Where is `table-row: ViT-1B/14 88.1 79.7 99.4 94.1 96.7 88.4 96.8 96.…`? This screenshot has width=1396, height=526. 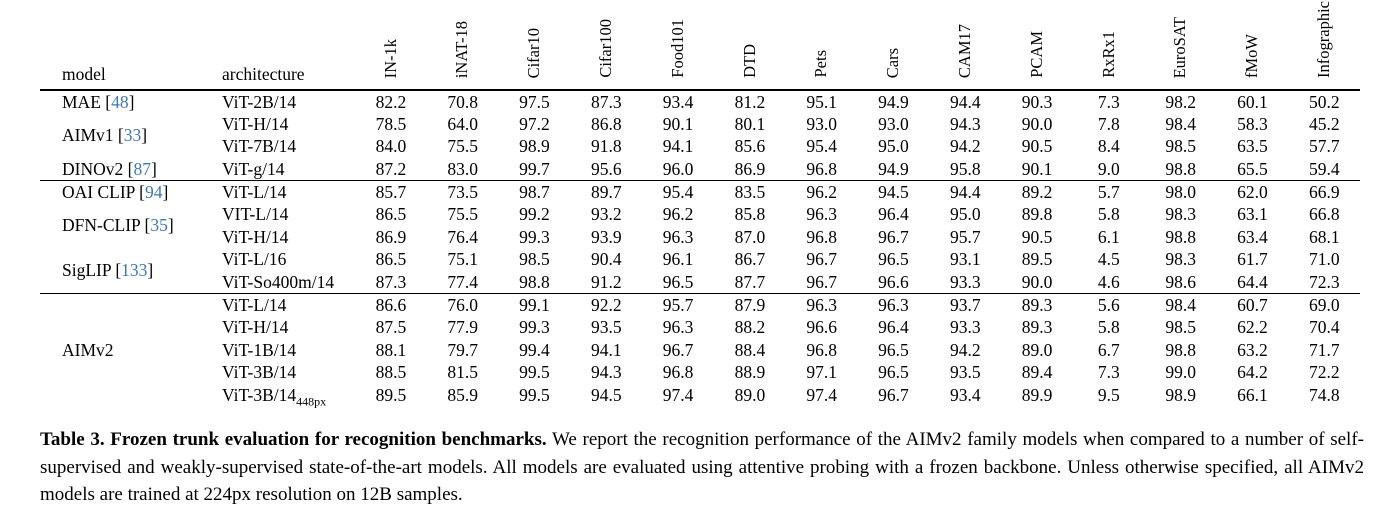
table-row: ViT-1B/14 88.1 79.7 99.4 94.1 96.7 88.4 96.8 96.… is located at coordinates (700, 350).